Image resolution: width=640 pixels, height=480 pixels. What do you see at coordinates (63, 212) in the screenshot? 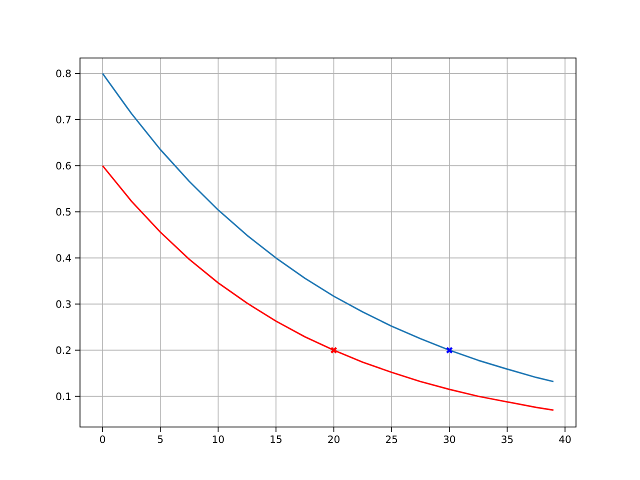
I see `y-tick-label: 0.5` at bounding box center [63, 212].